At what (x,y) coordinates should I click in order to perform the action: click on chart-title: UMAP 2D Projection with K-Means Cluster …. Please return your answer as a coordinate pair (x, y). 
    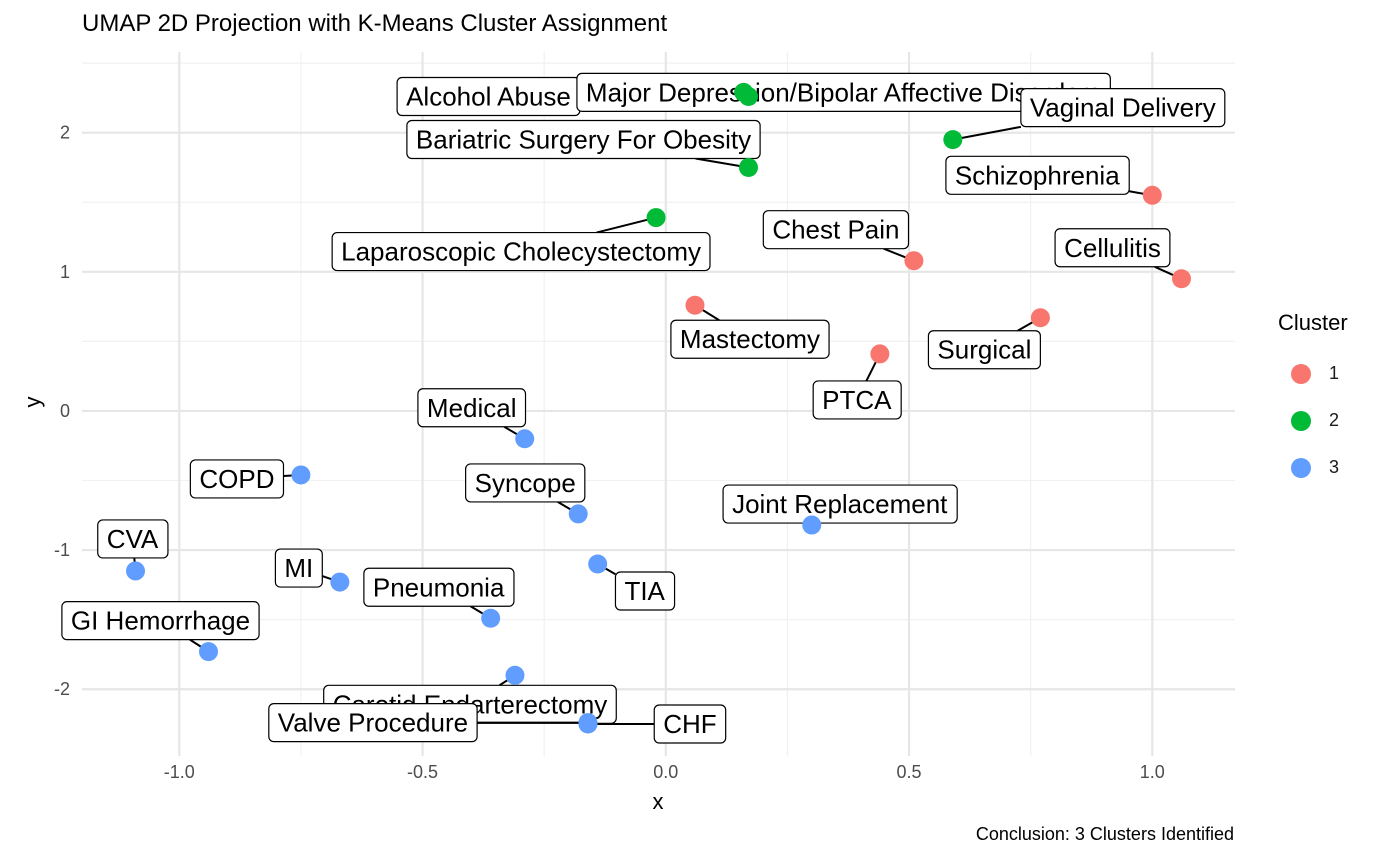
    Looking at the image, I should click on (375, 23).